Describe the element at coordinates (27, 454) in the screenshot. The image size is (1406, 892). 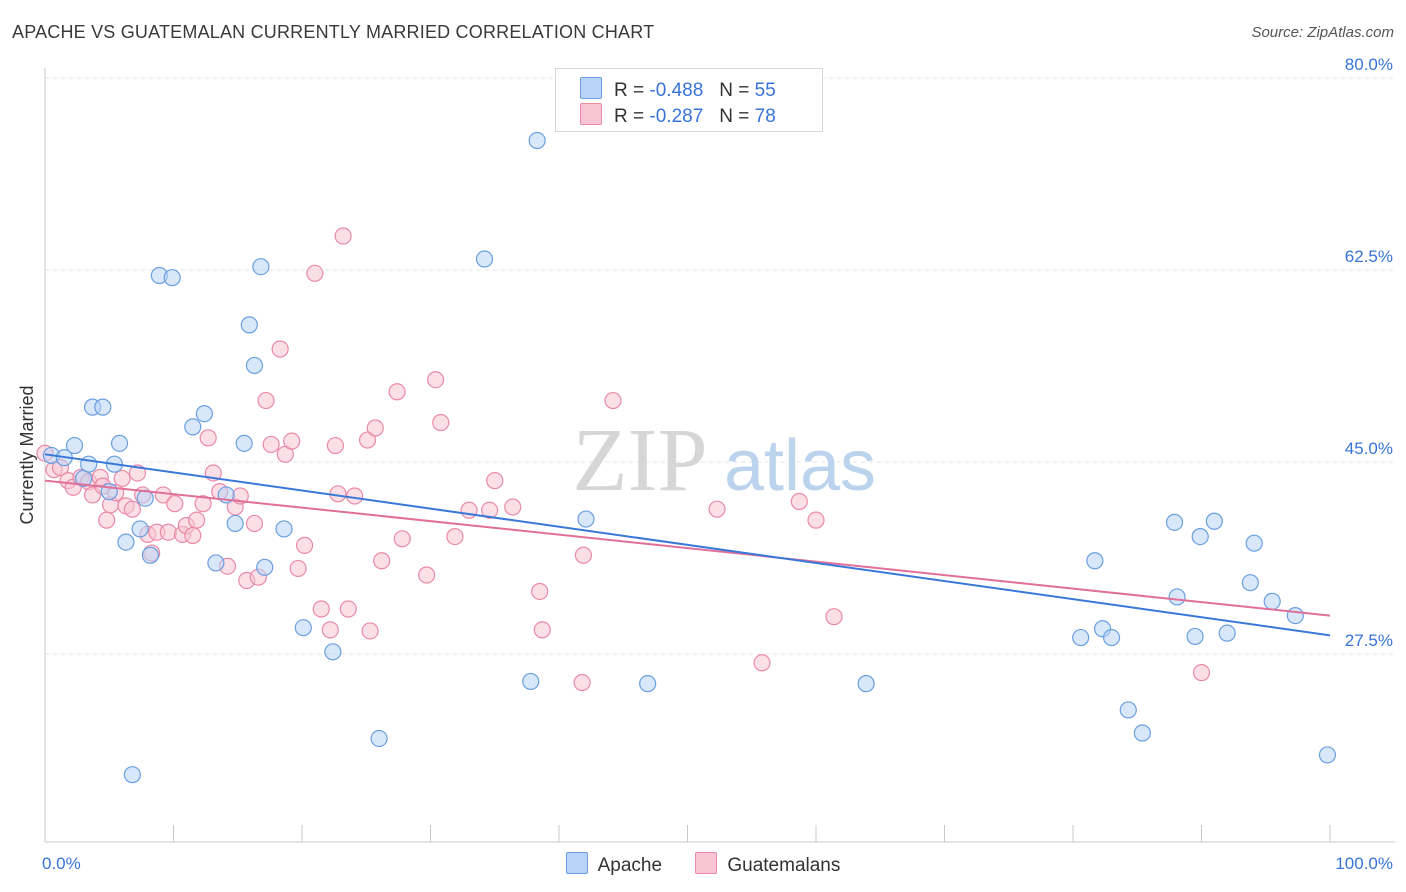
I see `y-axis-title: Currently Married` at that location.